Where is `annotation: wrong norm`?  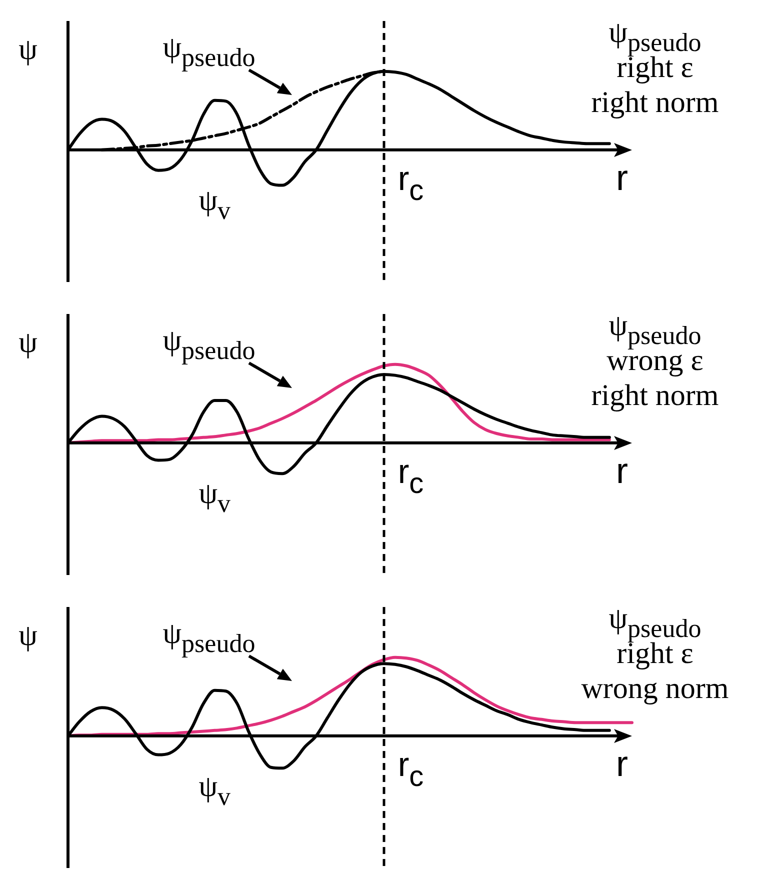
annotation: wrong norm is located at coordinates (655, 688).